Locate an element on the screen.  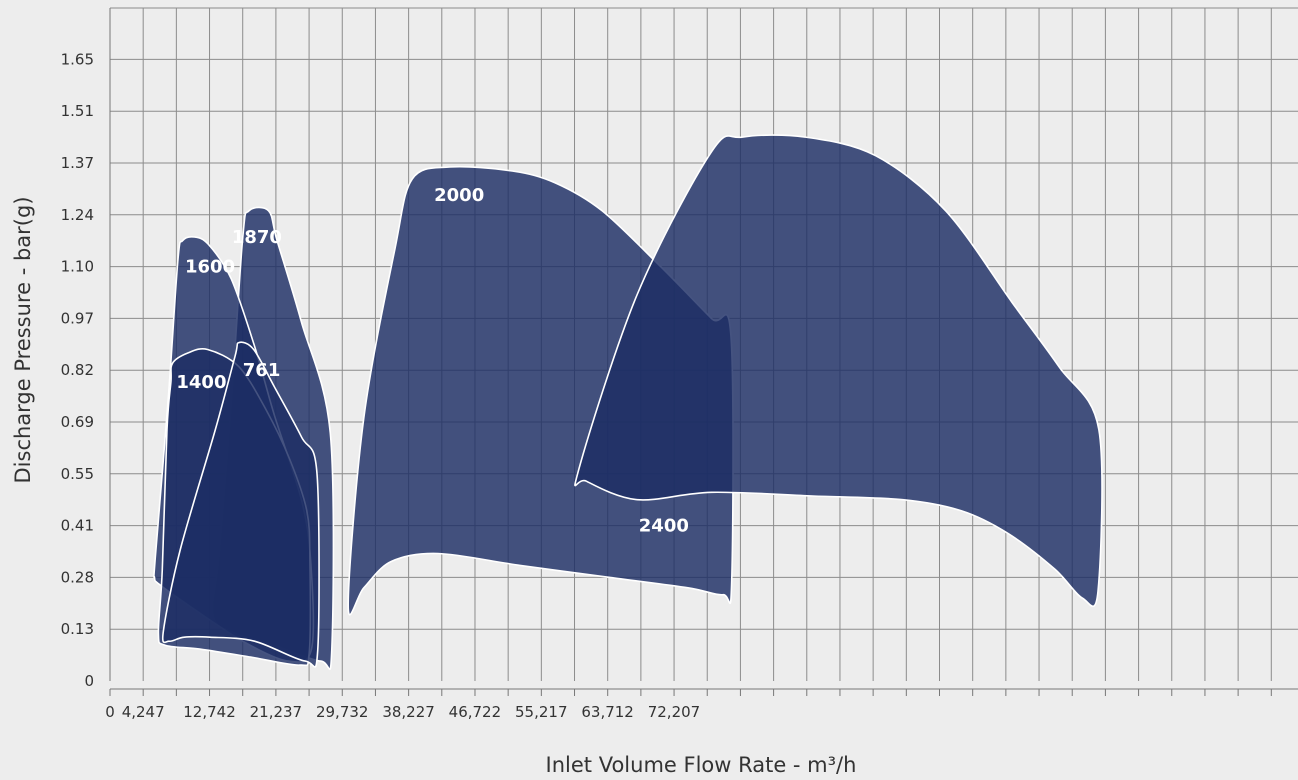
y-tick-label: 0.69 is located at coordinates (77, 422).